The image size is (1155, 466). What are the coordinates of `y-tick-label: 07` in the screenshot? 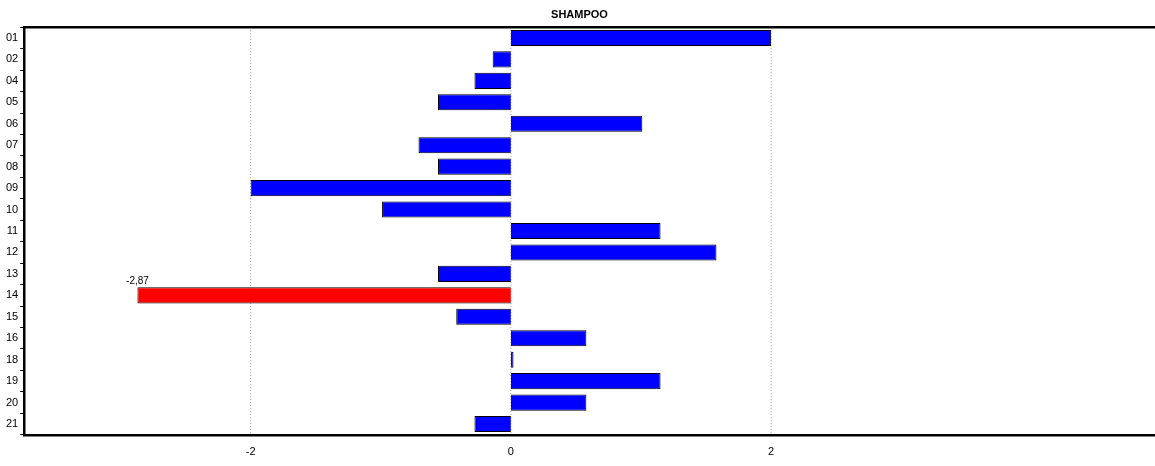 It's located at (12, 144).